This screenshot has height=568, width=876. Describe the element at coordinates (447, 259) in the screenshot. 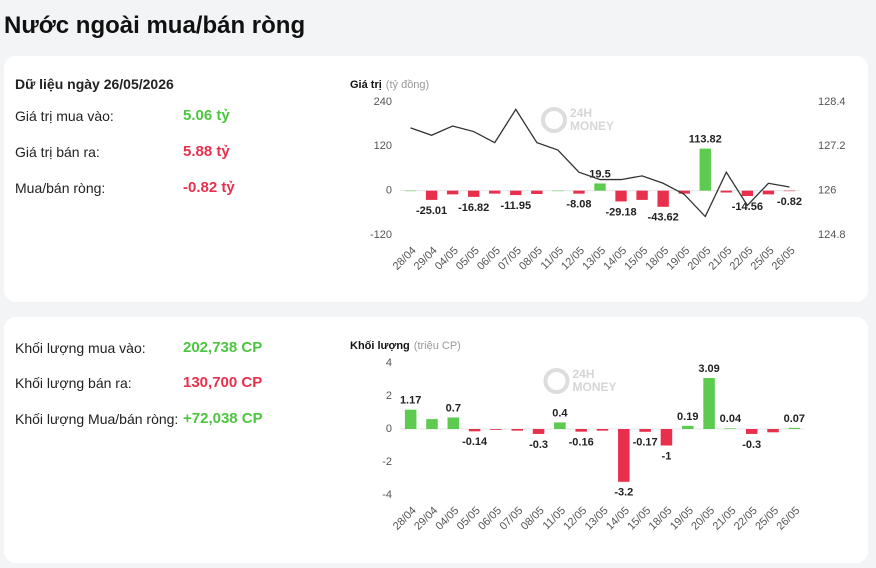

I see `x-tick-label: 04/05` at that location.